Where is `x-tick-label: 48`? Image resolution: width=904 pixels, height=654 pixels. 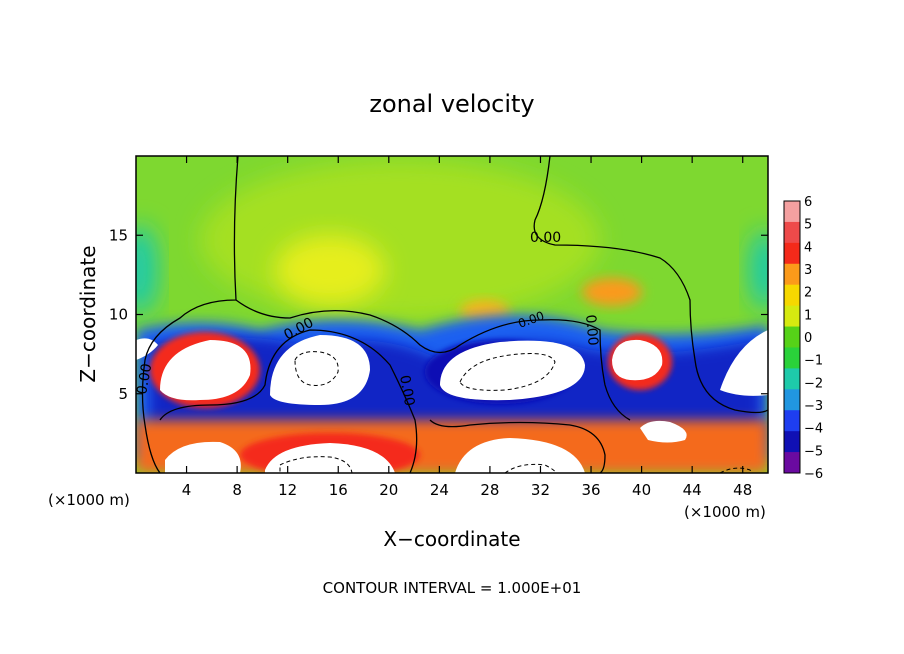 x-tick-label: 48 is located at coordinates (742, 490).